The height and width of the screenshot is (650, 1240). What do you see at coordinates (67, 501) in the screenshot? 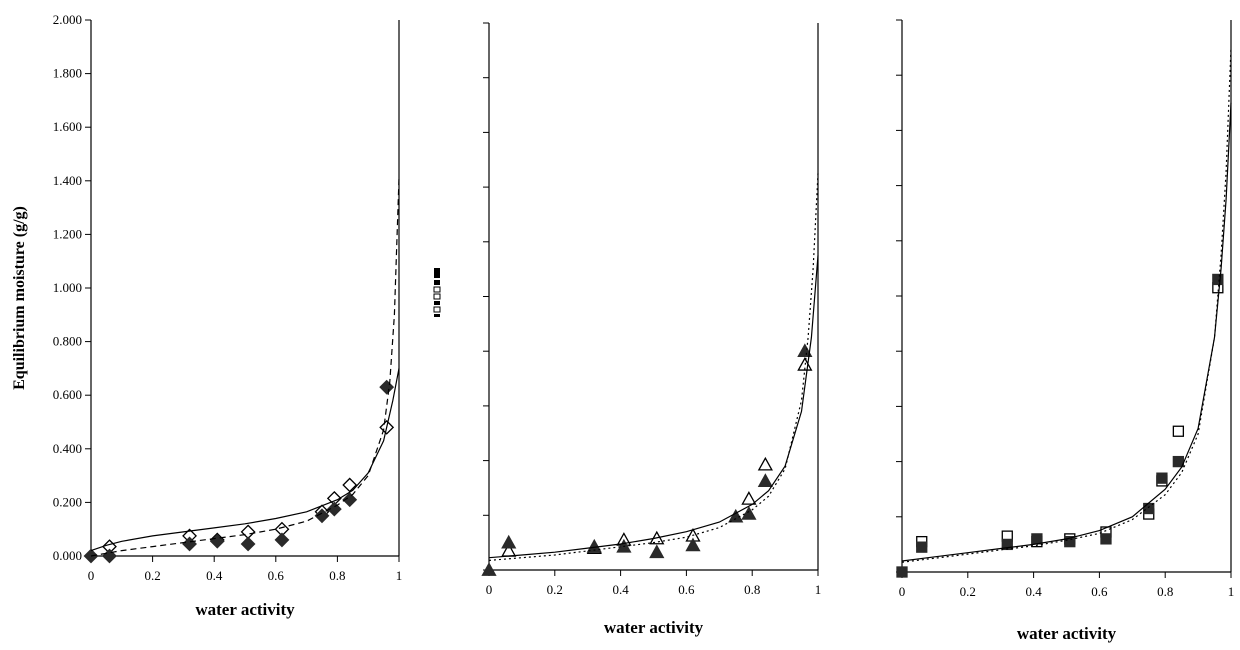
I see `y-tick-label: 0.200` at bounding box center [67, 501].